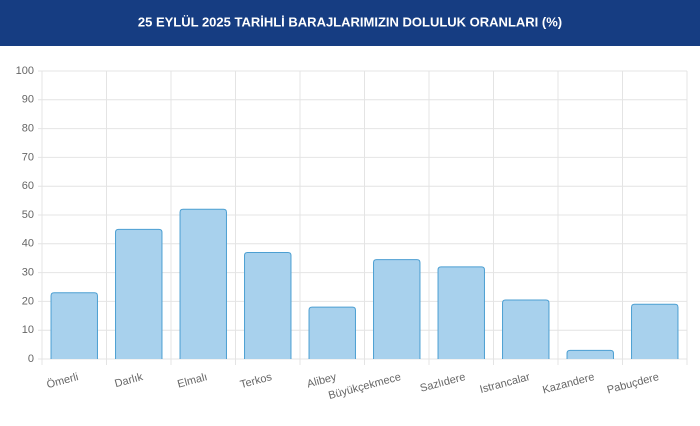 Image resolution: width=700 pixels, height=426 pixels. What do you see at coordinates (28, 157) in the screenshot?
I see `y-tick-label: 70` at bounding box center [28, 157].